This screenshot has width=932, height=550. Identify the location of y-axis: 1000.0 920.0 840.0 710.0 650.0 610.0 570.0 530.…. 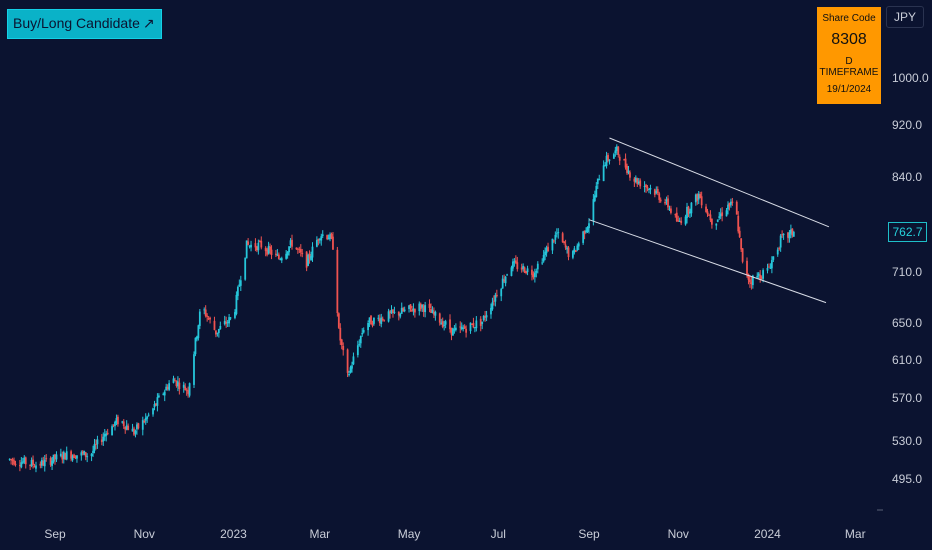
(910, 278).